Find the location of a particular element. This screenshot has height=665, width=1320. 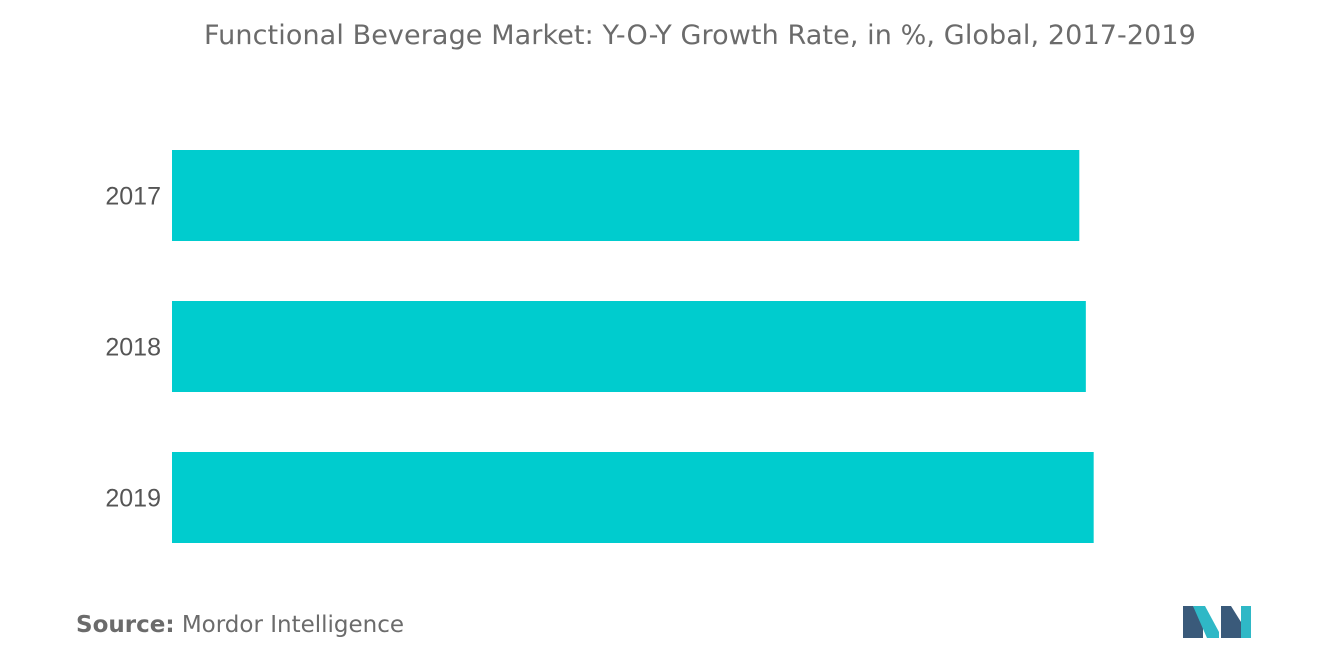

source-line: Source: Mordor Intelligence is located at coordinates (240, 625).